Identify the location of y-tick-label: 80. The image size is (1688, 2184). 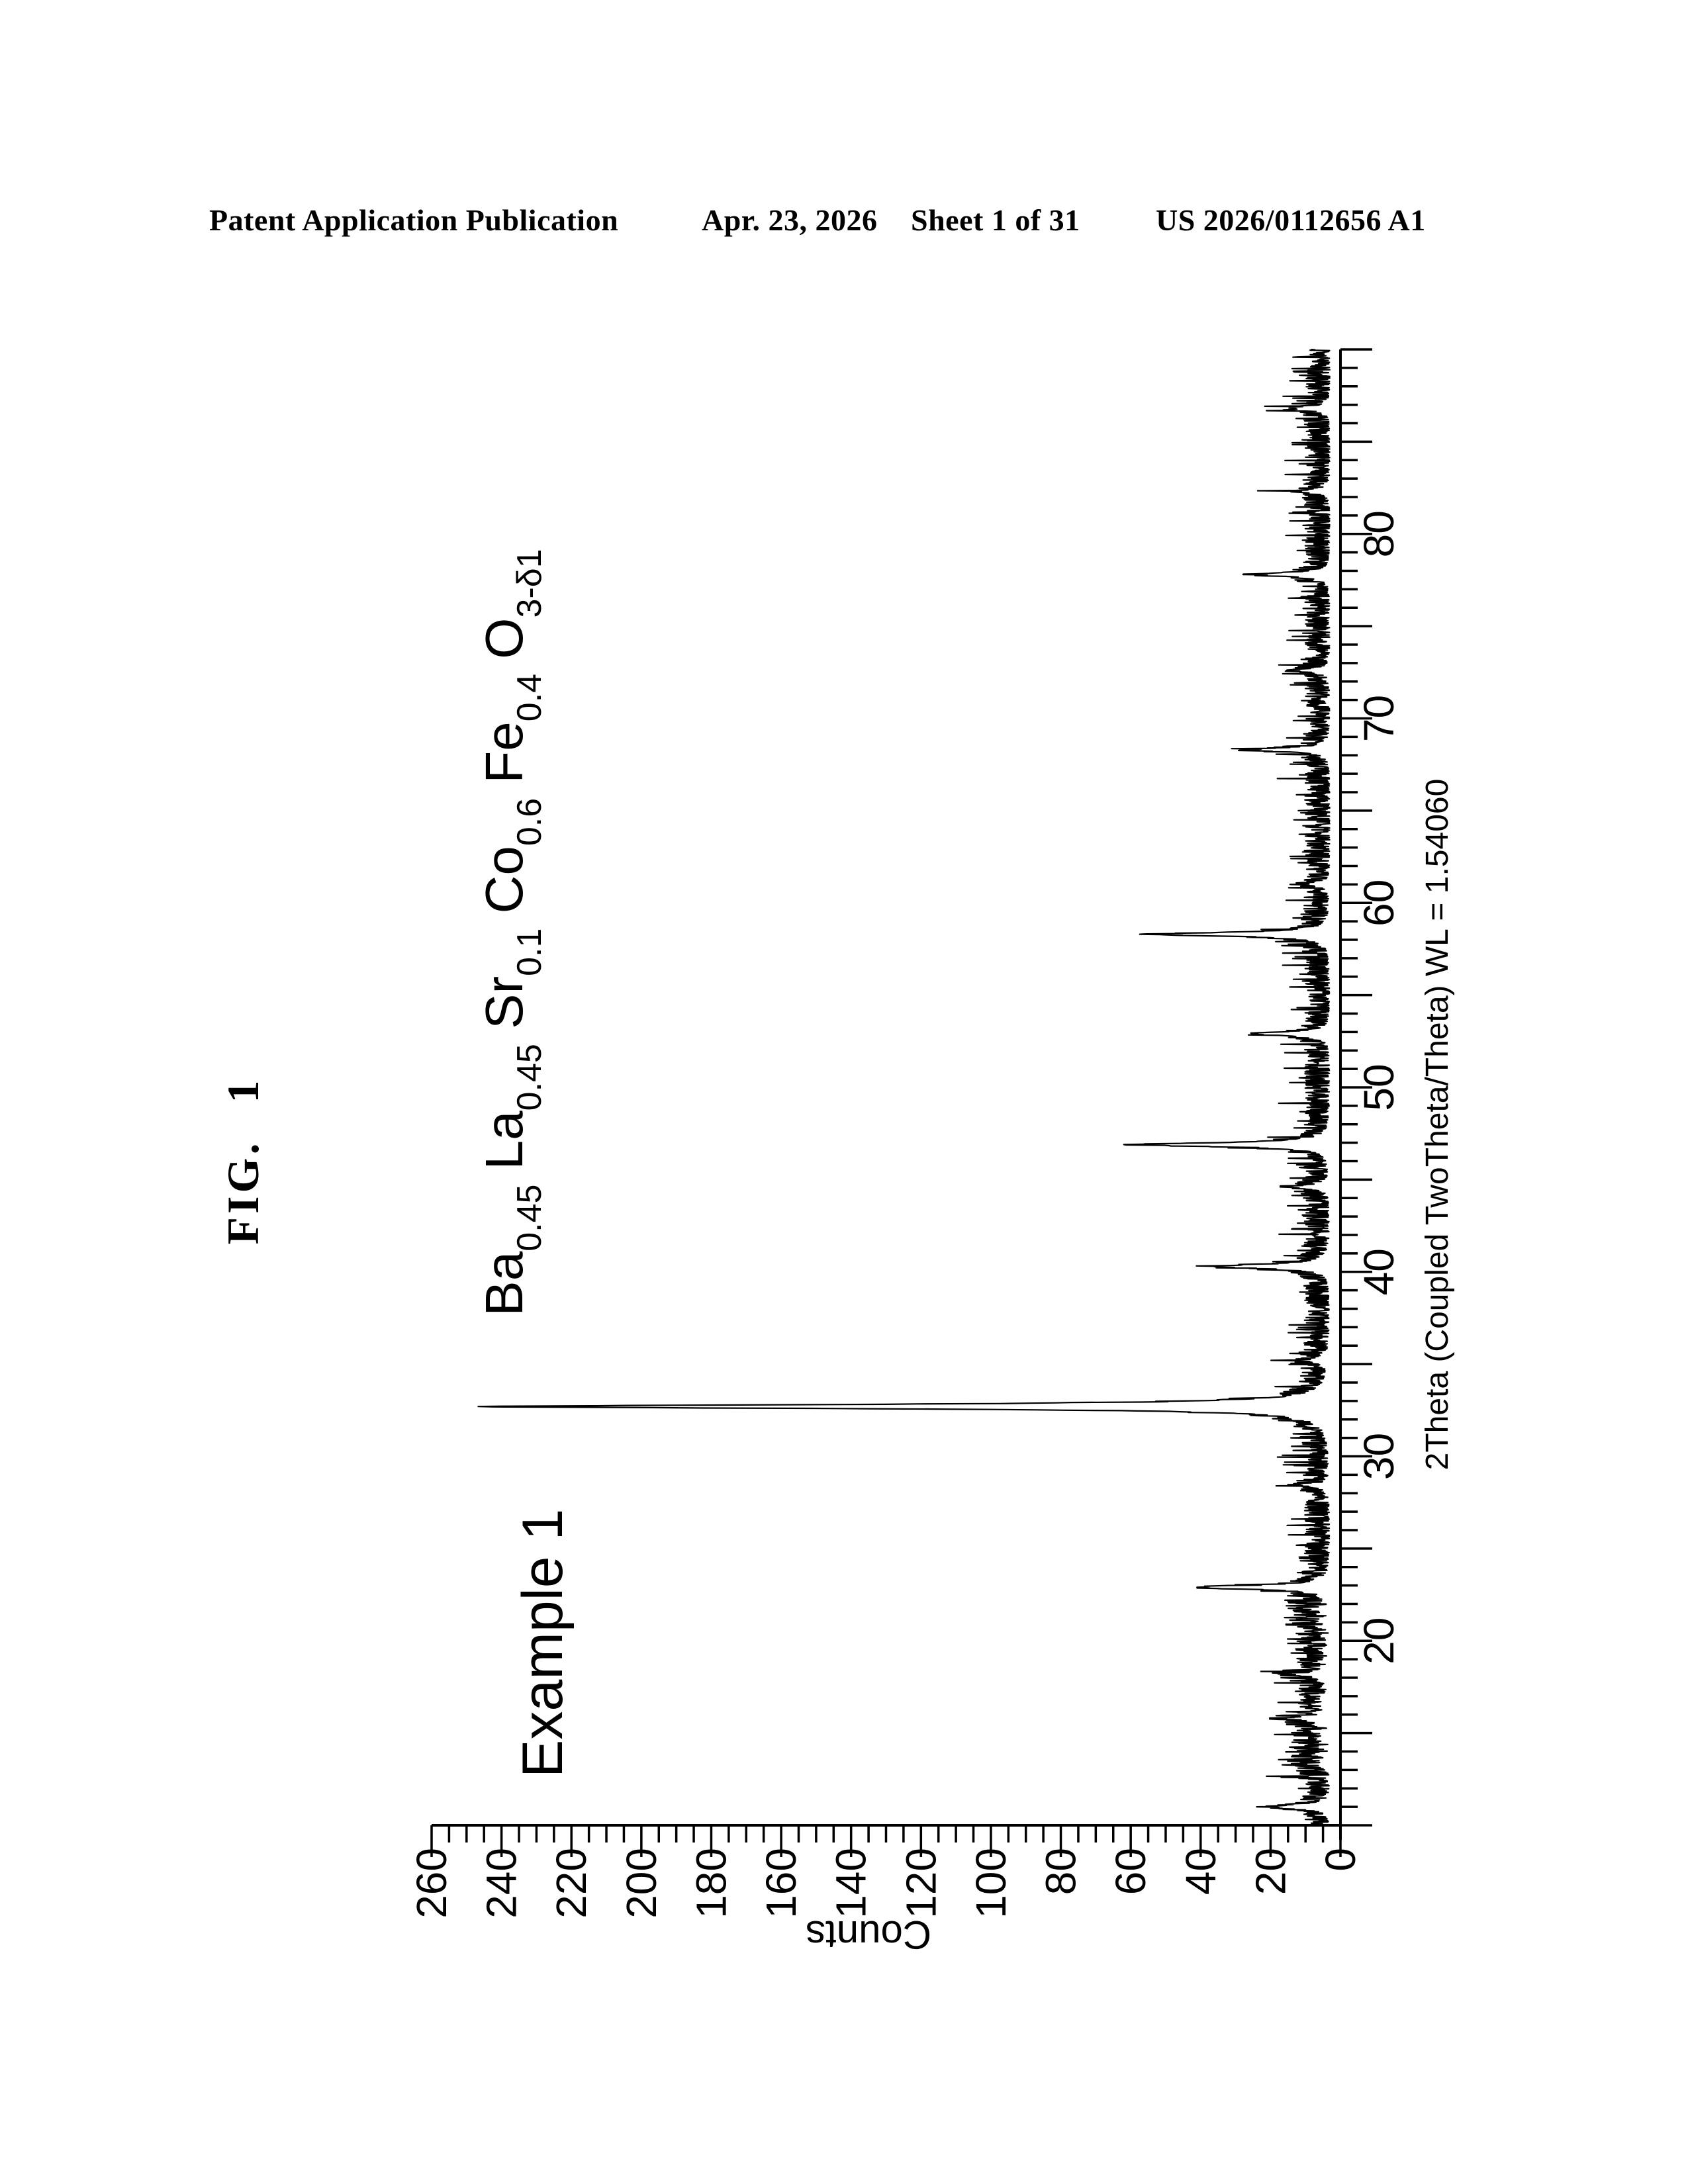
(1061, 1871).